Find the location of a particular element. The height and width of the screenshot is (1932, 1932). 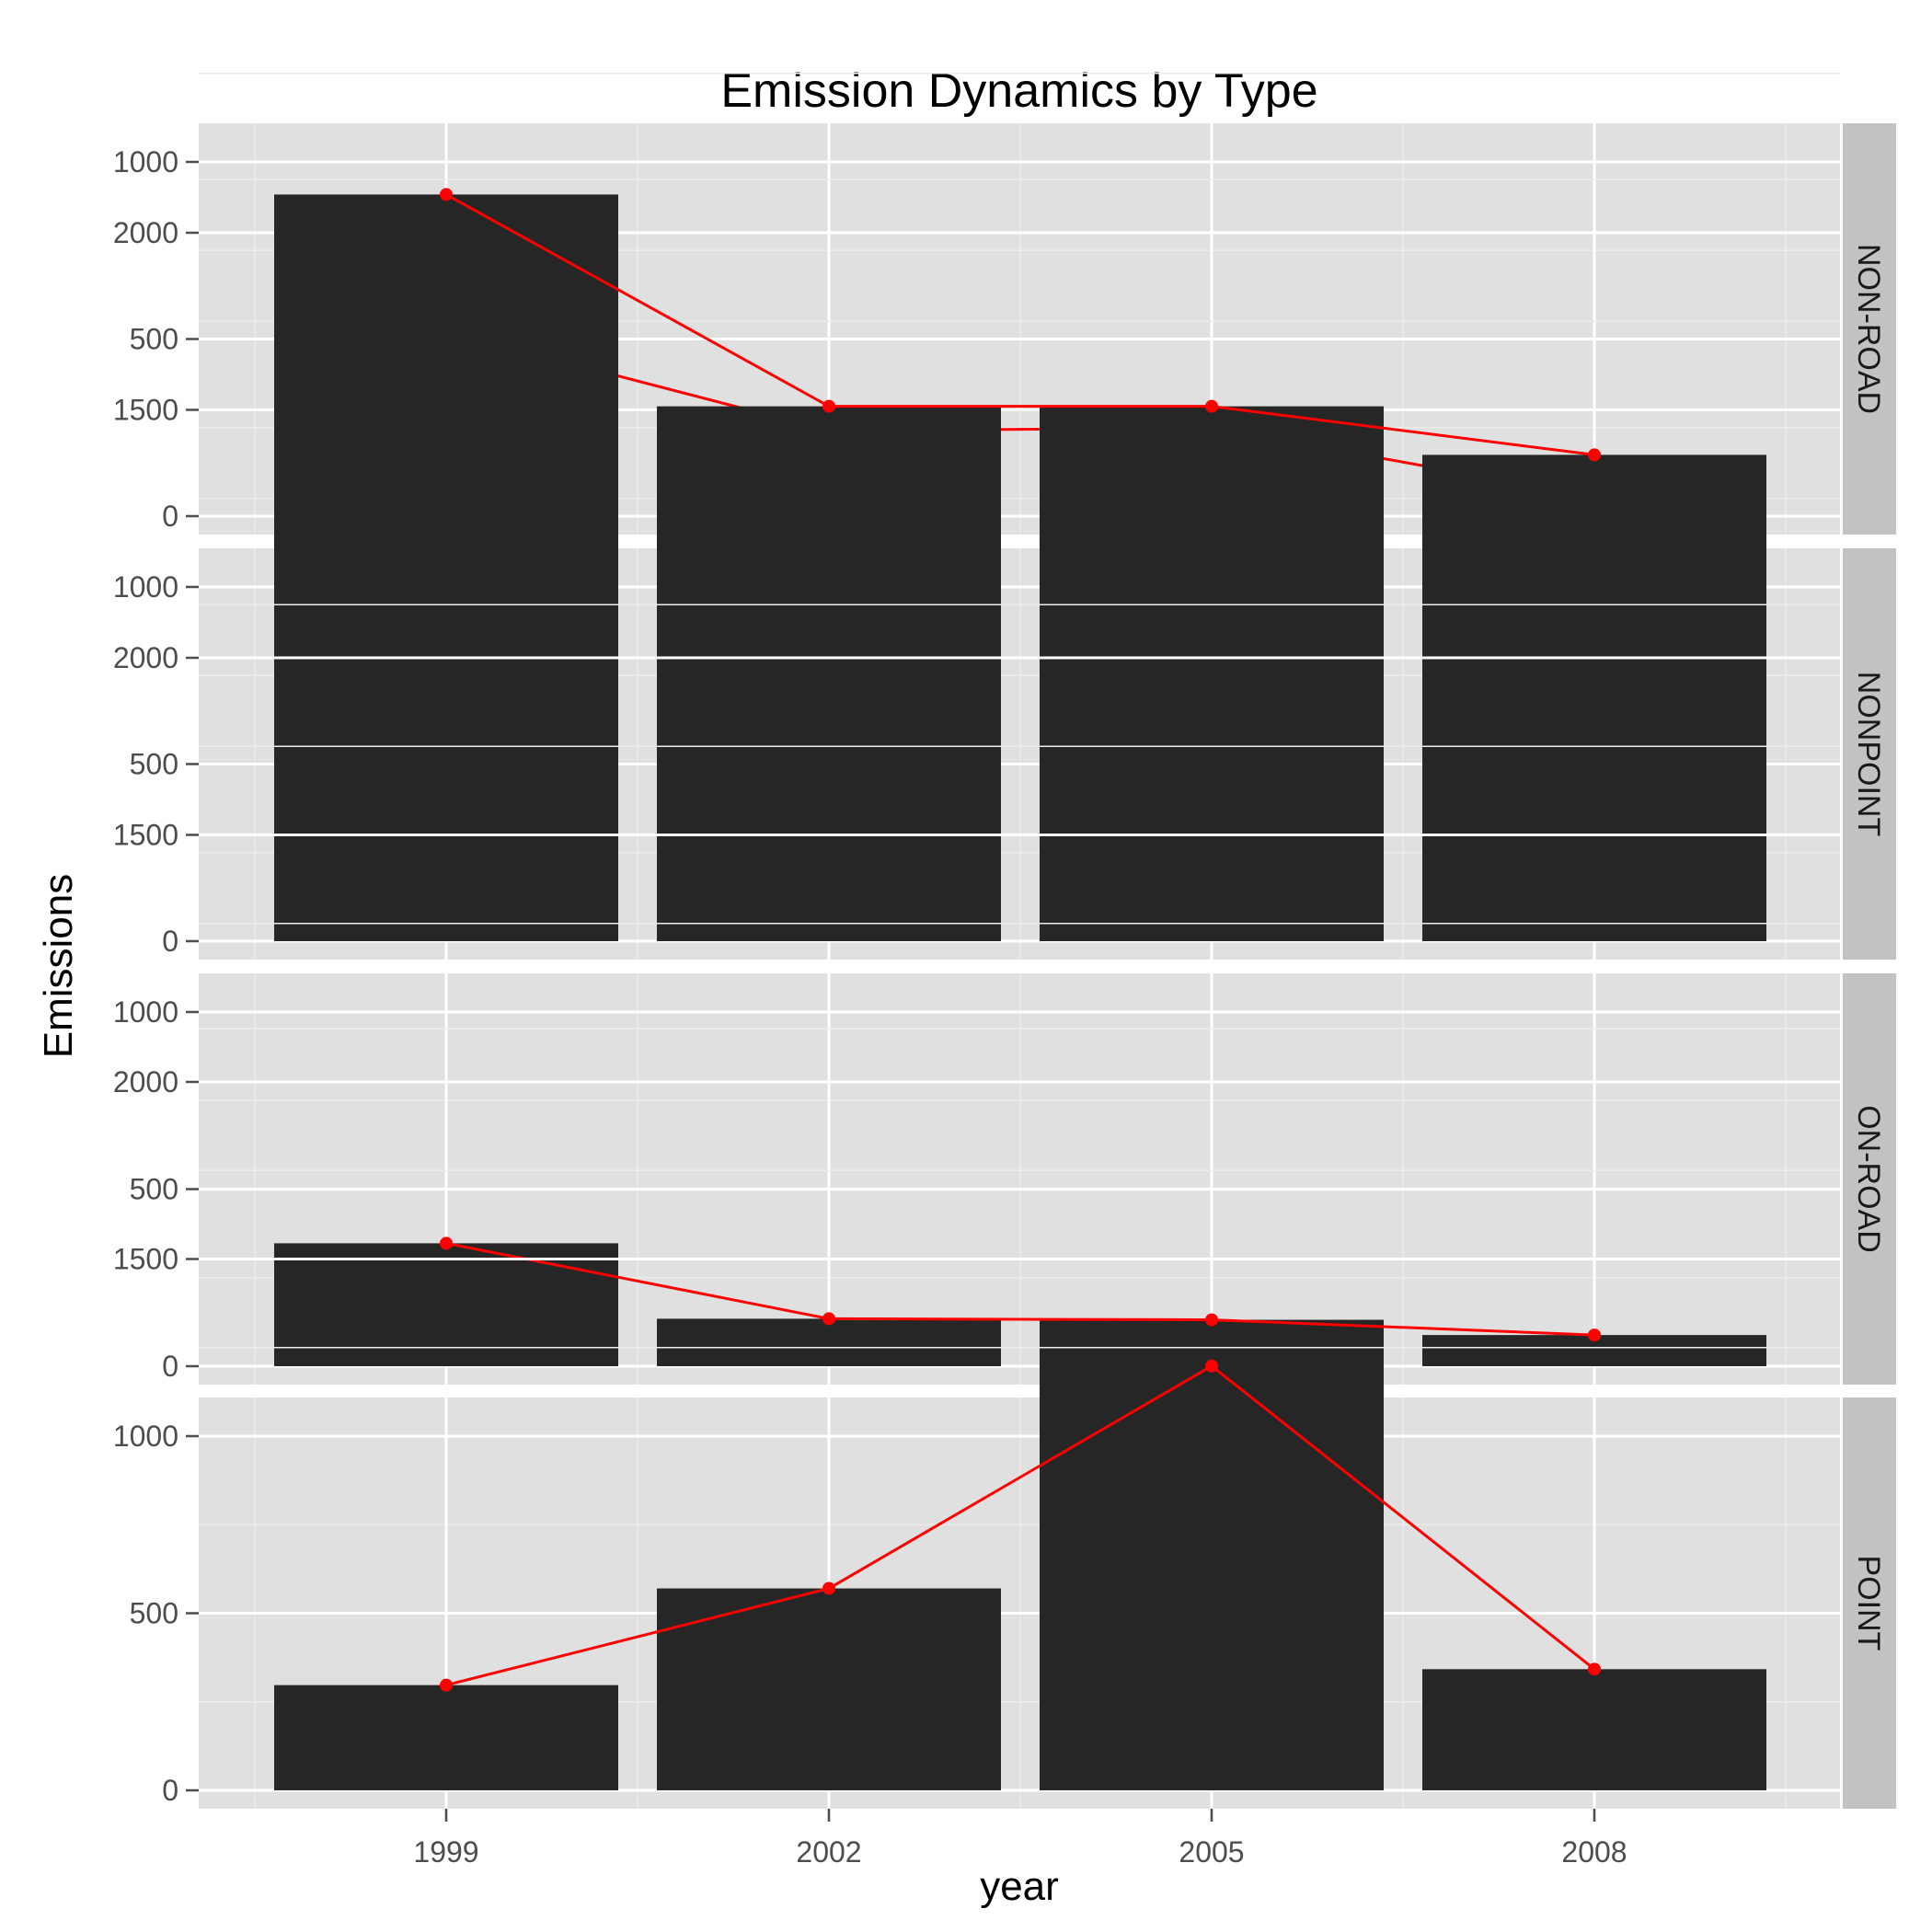

facet-strip-label: POINT is located at coordinates (1868, 1603).